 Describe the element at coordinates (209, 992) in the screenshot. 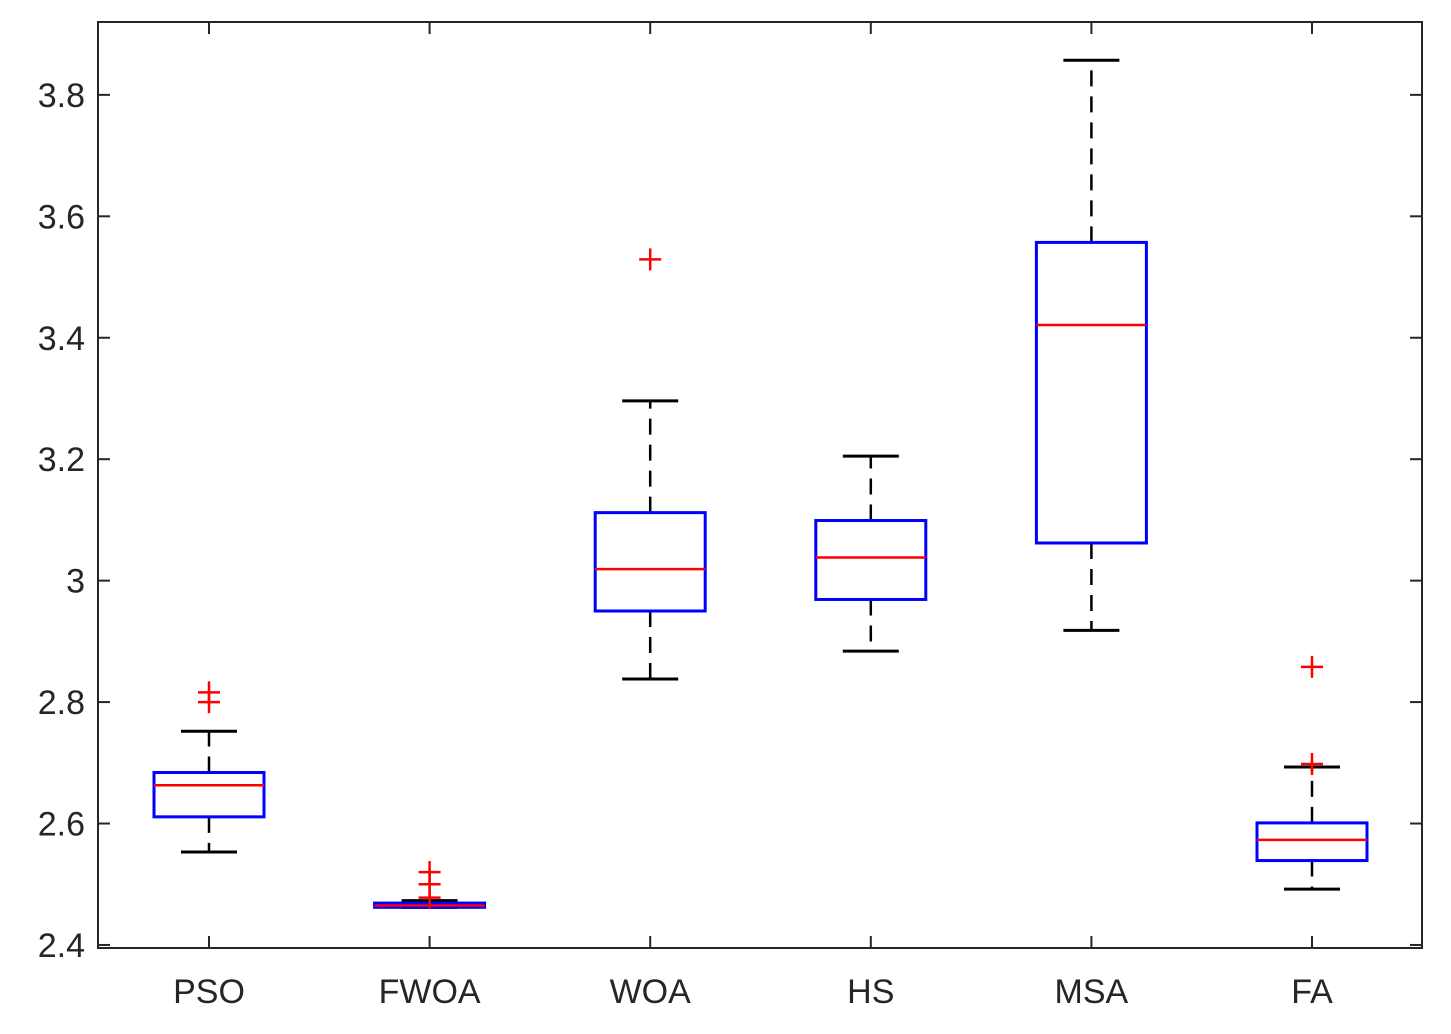

I see `x-tick-label: PSO` at that location.